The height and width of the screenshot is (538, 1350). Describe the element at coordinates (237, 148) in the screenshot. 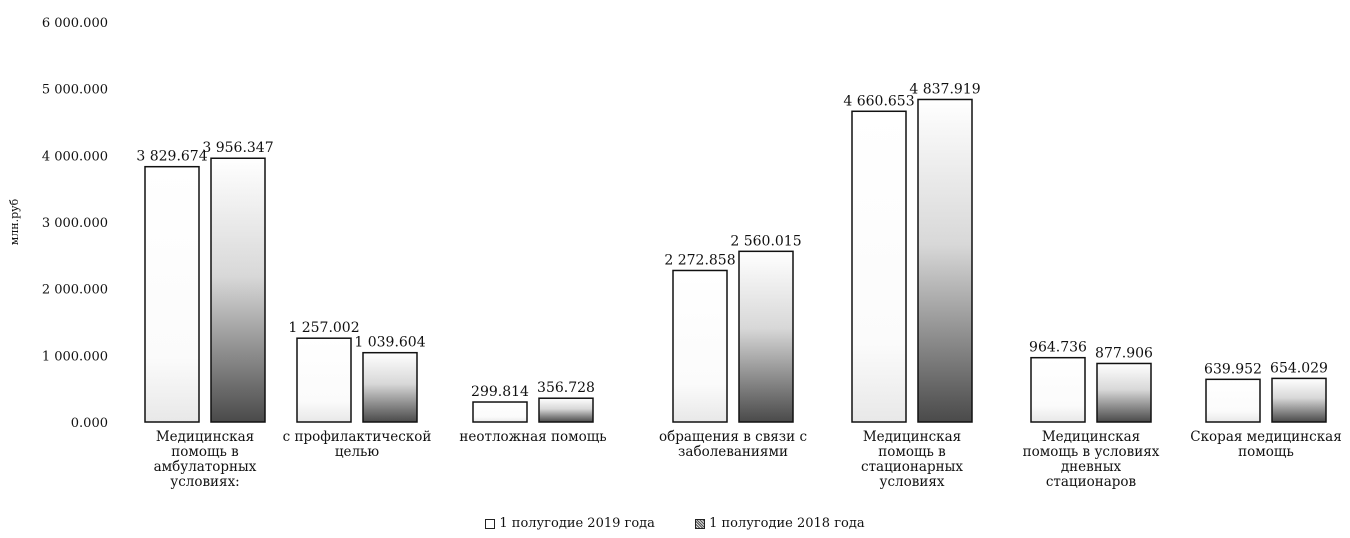

I see `data-label: 3 956.347` at that location.